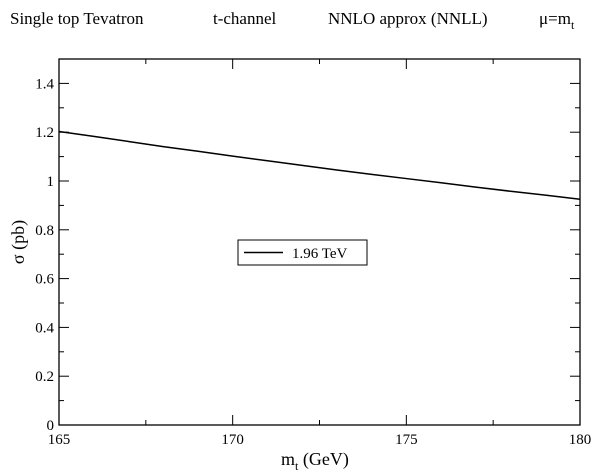 Image resolution: width=599 pixels, height=474 pixels. What do you see at coordinates (573, 25) in the screenshot?
I see `chart-title-mu-sub: t` at bounding box center [573, 25].